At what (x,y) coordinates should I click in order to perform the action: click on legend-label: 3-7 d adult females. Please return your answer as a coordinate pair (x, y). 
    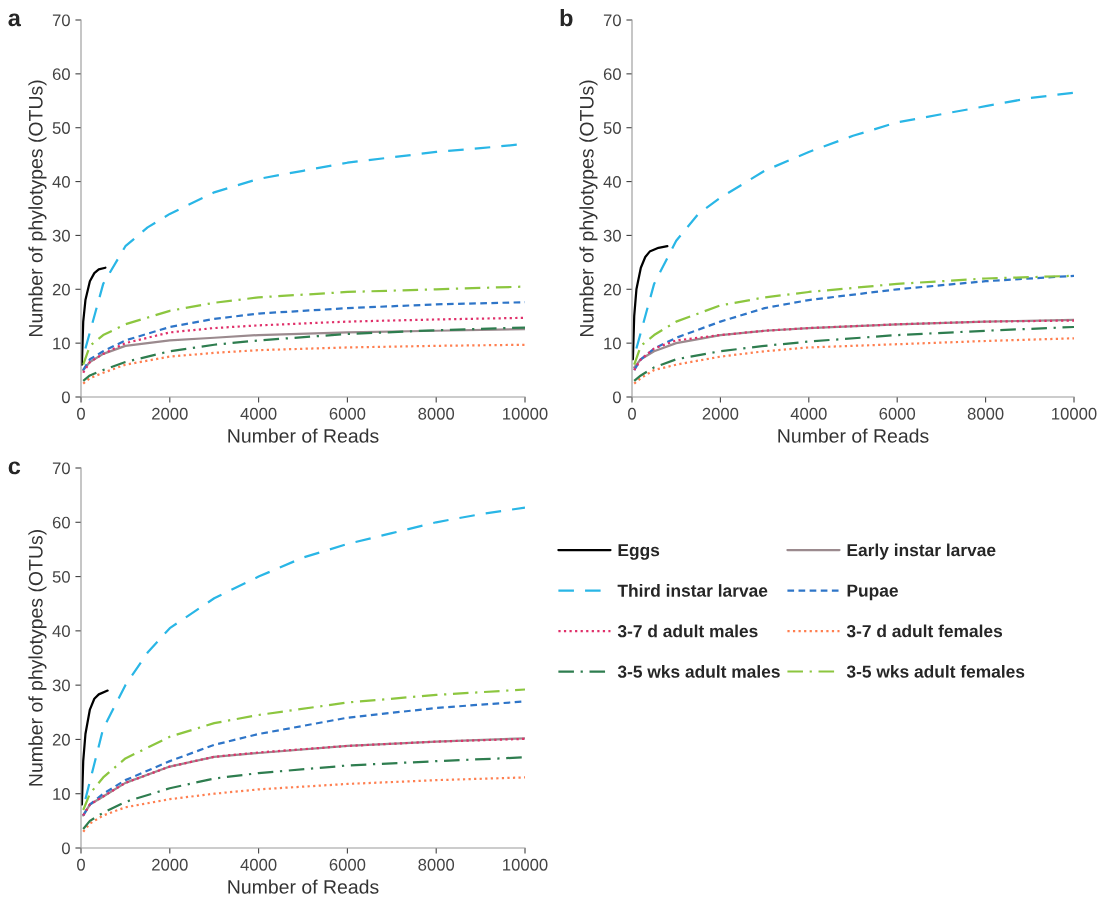
    Looking at the image, I should click on (924, 631).